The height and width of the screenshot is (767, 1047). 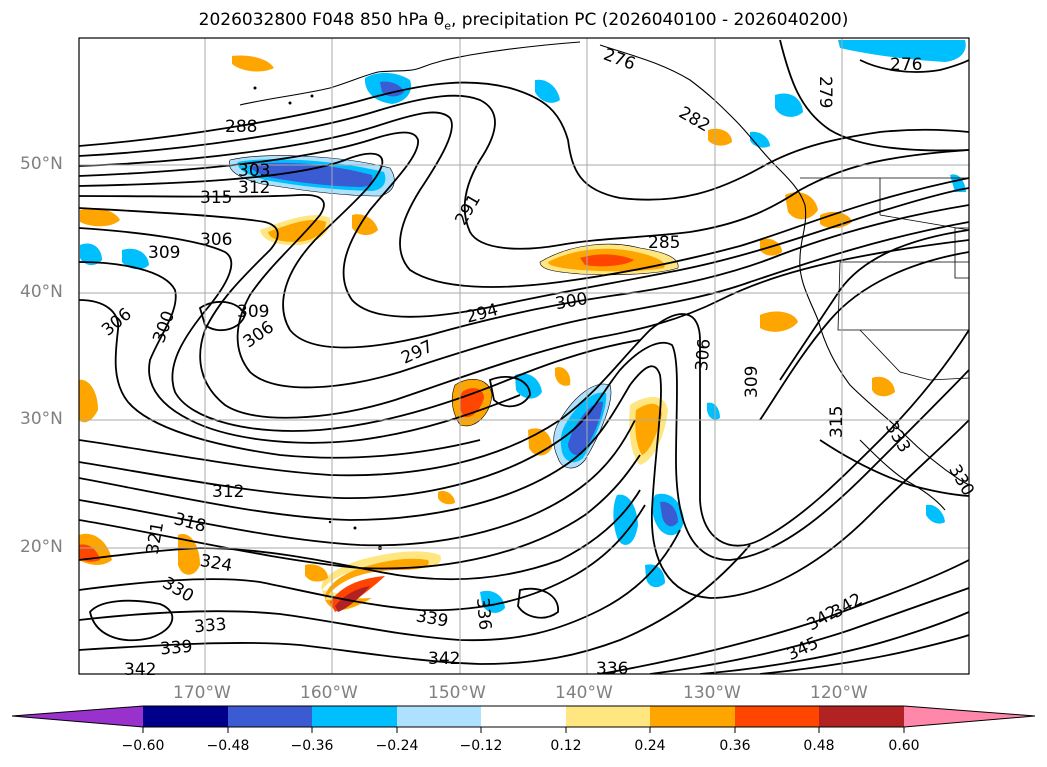 What do you see at coordinates (523, 730) in the screenshot?
I see `colorbar-ticks` at bounding box center [523, 730].